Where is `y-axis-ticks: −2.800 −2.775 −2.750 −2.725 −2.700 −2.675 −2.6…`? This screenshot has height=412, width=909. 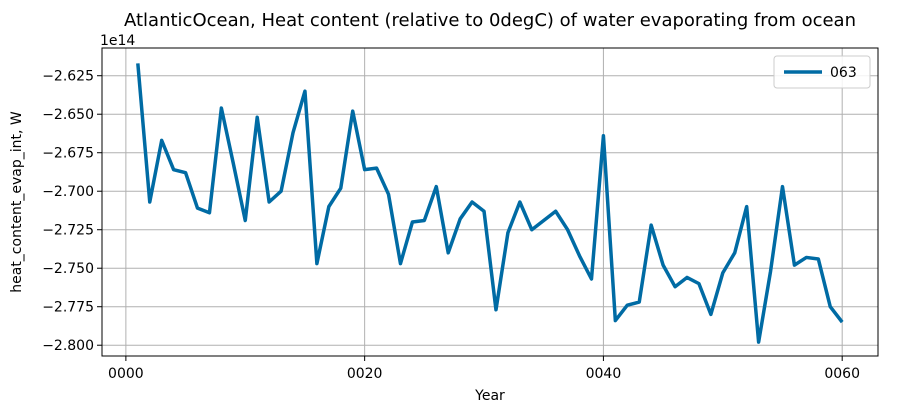 y-axis-ticks: −2.800 −2.775 −2.750 −2.725 −2.700 −2.675 −2.6… is located at coordinates (72, 211).